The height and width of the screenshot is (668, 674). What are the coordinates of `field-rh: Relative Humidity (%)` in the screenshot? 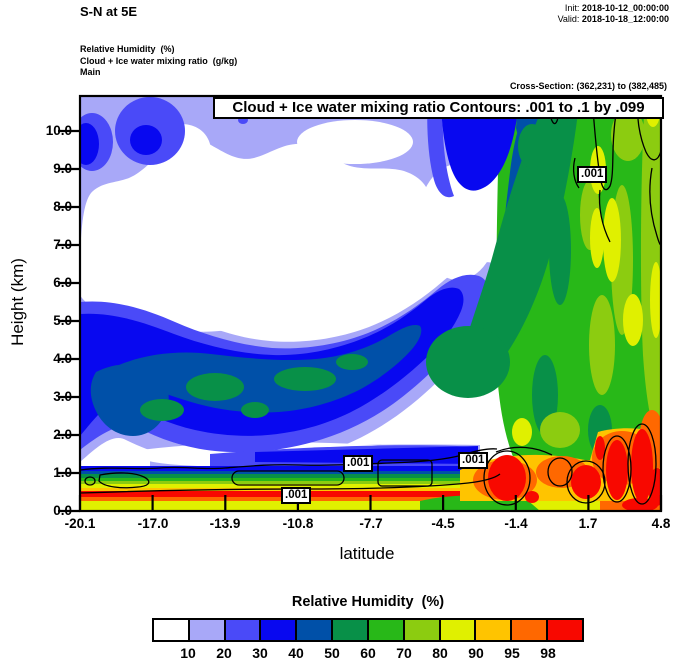 It's located at (127, 49).